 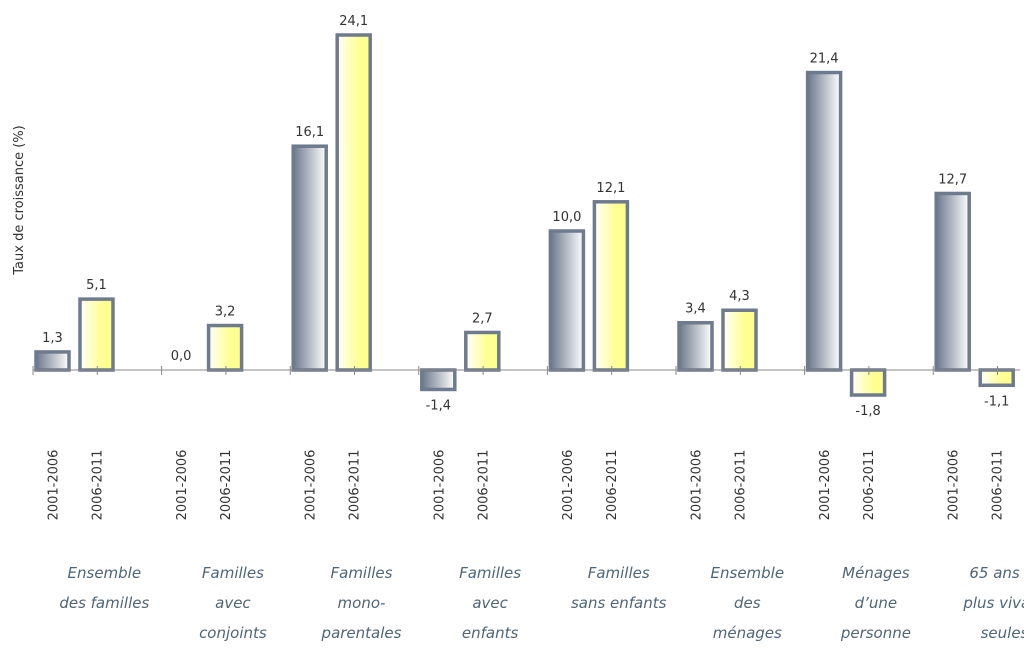 What do you see at coordinates (868, 382) in the screenshot?
I see `bar-7-2006-2011` at bounding box center [868, 382].